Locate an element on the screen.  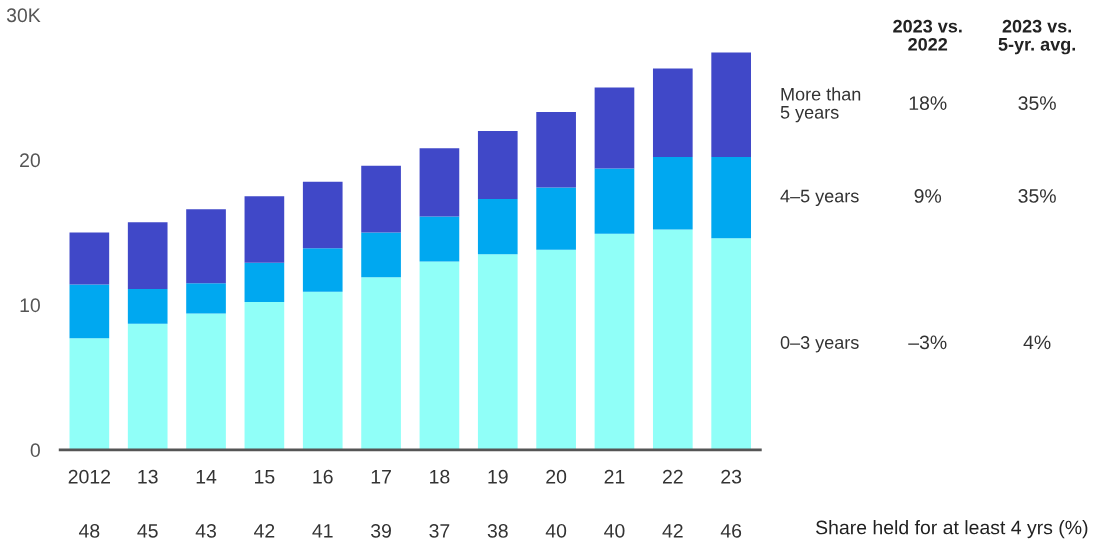
x-tick-label: 2012 is located at coordinates (89, 476).